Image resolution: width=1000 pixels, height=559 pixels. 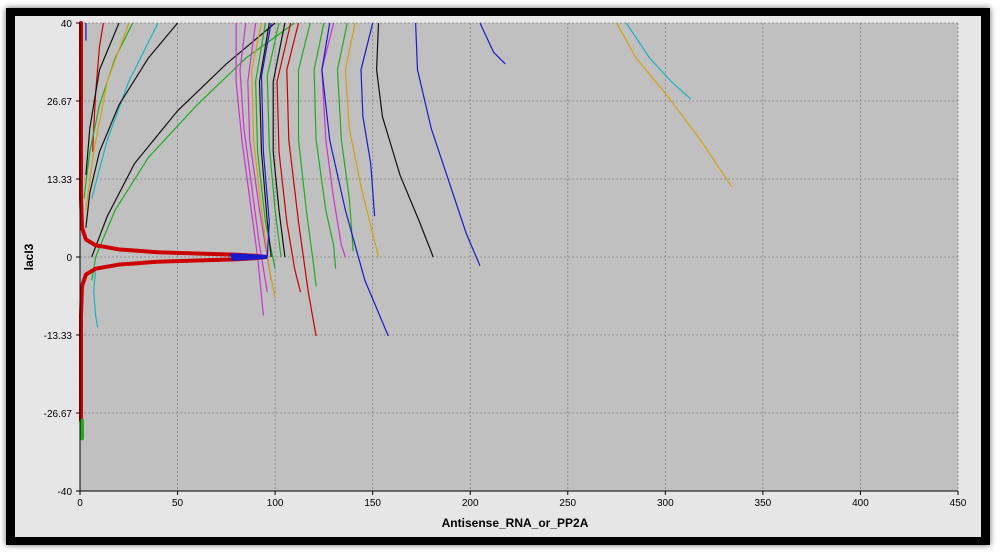 I want to click on x-tick-label-5: 250, so click(x=567, y=503).